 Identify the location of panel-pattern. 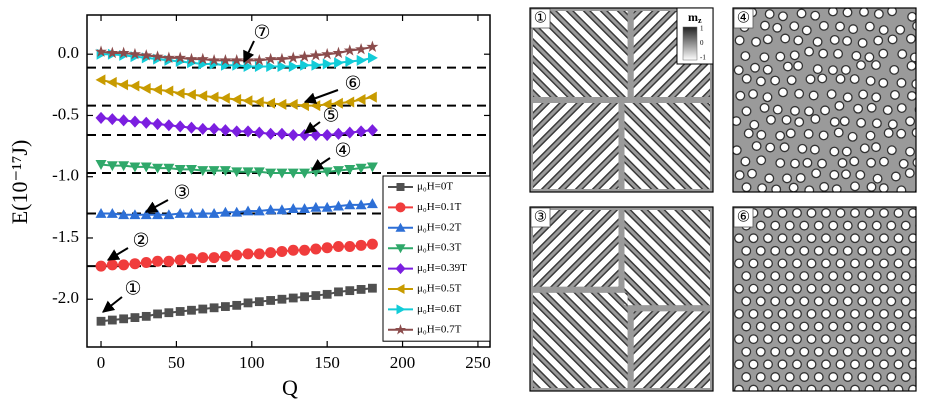
(825, 299).